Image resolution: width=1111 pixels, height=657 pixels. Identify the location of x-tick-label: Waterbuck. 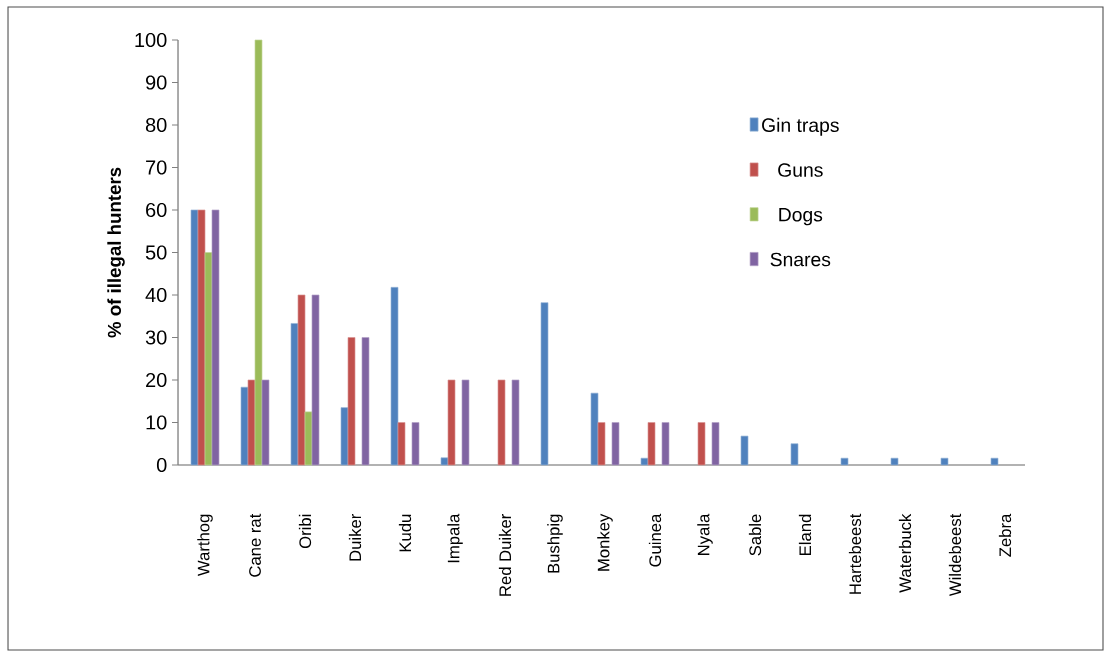
(905, 553).